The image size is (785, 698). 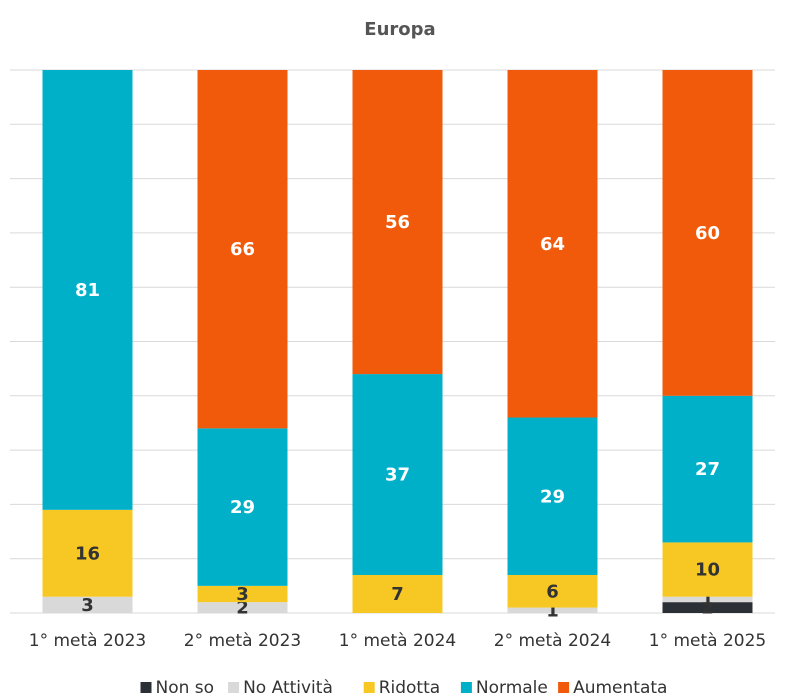 I want to click on data-label: 10, so click(x=707, y=570).